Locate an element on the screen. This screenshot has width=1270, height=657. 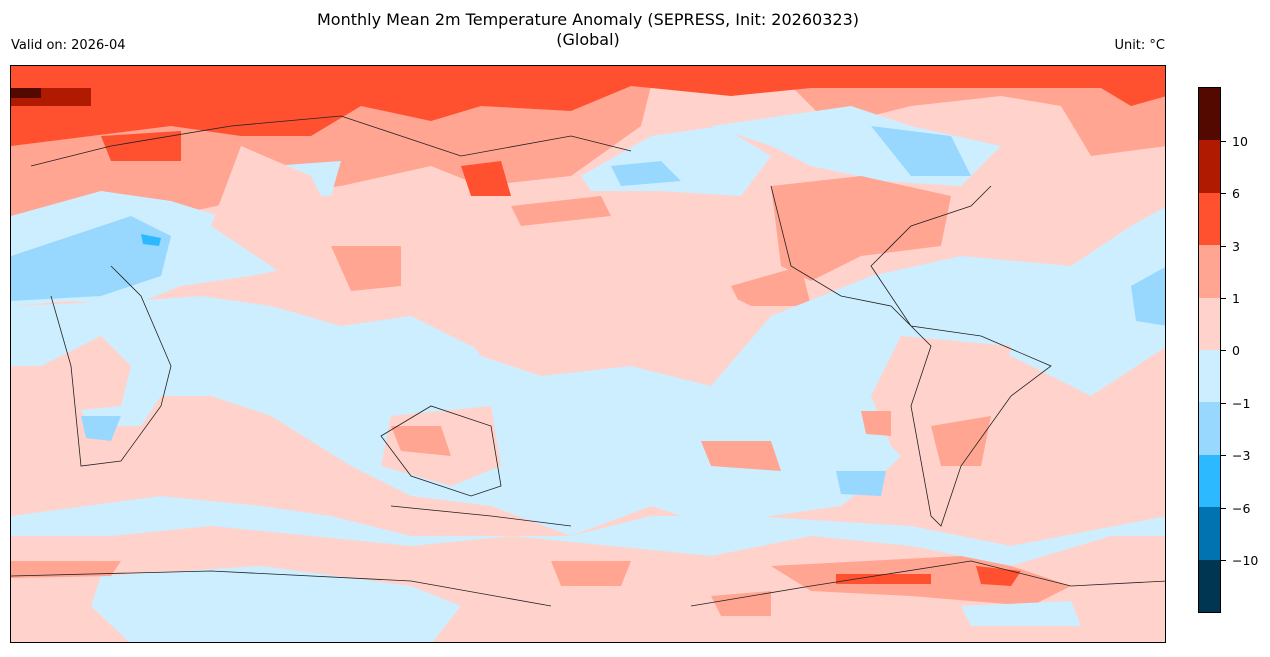
colorbar-tick: −10 is located at coordinates (1239, 560).